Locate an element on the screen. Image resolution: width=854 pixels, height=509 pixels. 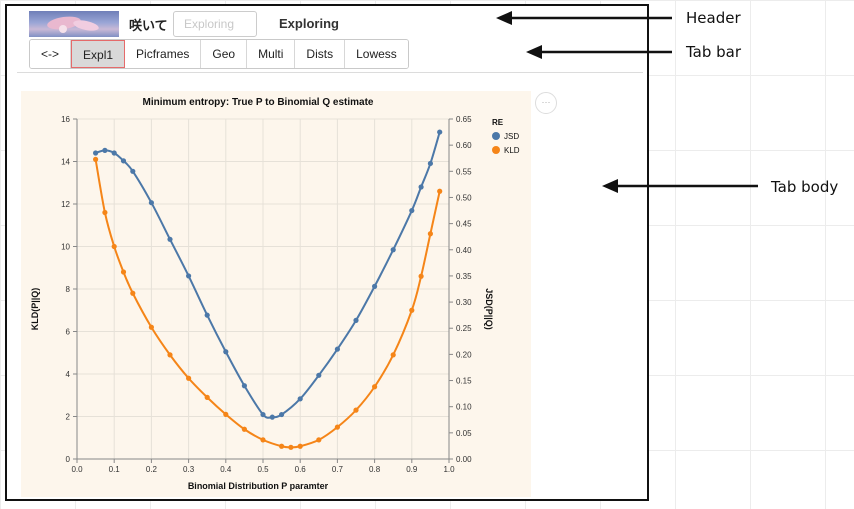
y-right-tick-label: 0.00 is located at coordinates (464, 459).